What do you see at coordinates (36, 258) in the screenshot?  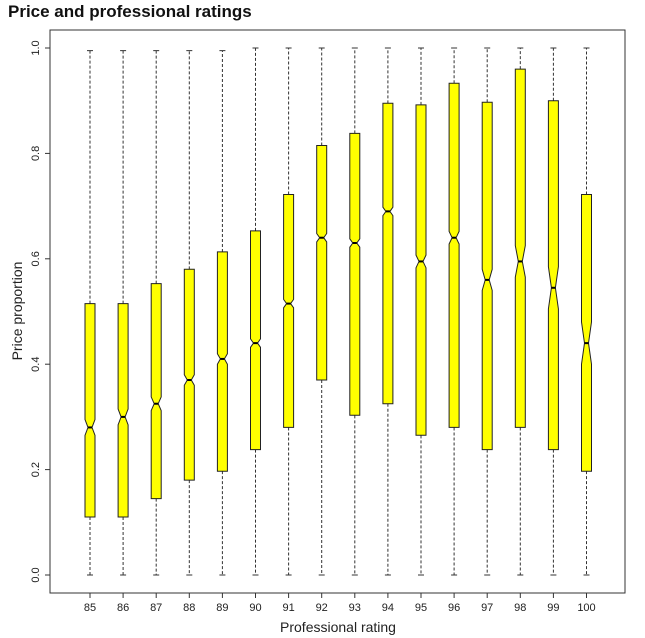 I see `y-tick-label: 0.6` at bounding box center [36, 258].